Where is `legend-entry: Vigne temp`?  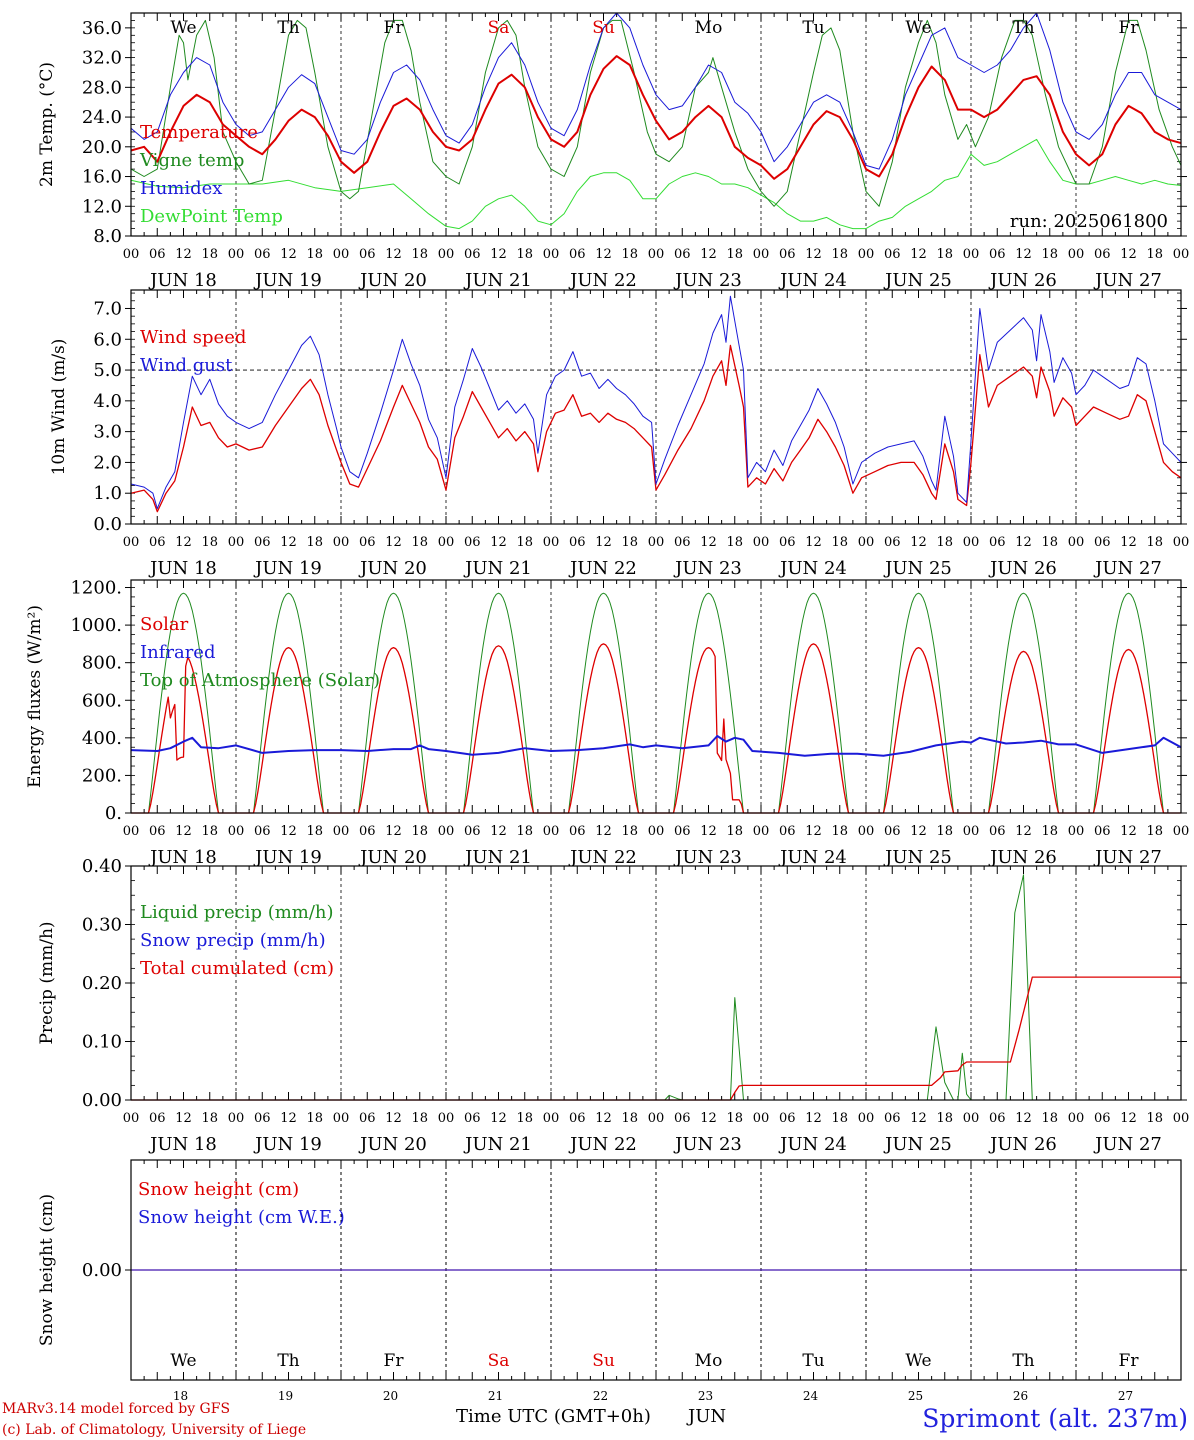
legend-entry: Vigne temp is located at coordinates (191, 160).